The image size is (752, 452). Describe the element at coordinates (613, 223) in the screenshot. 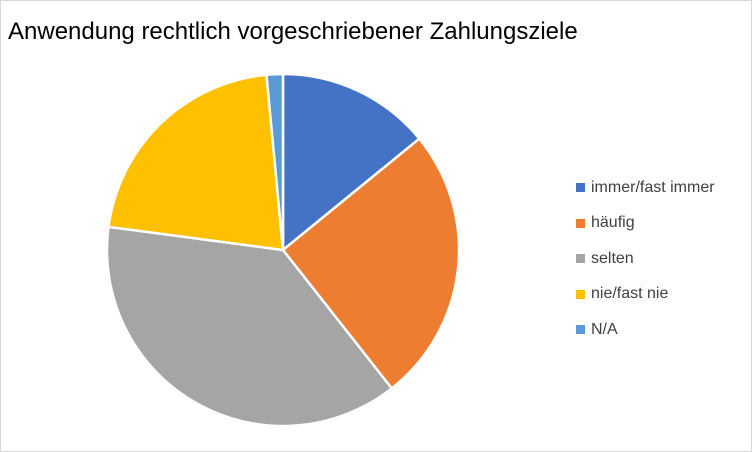

I see `legend-label: häufig` at that location.